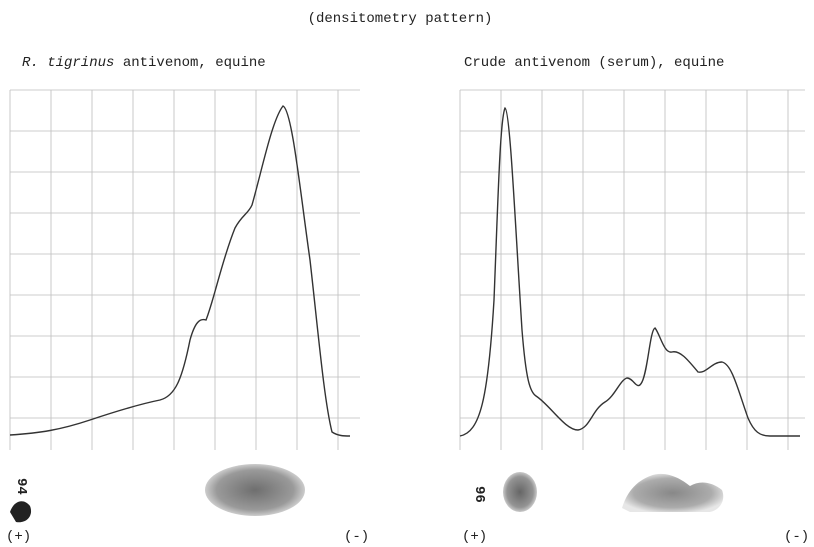  Describe the element at coordinates (21, 486) in the screenshot. I see `handwritten-note: 94` at that location.